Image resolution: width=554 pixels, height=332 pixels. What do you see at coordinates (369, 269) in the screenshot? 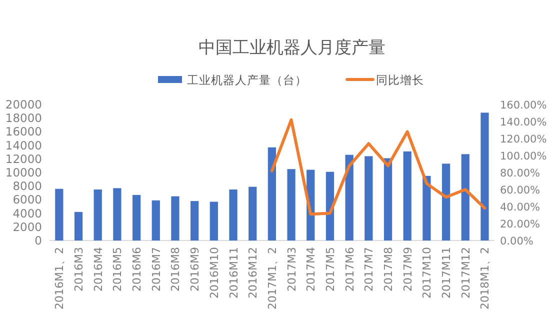
I see `x-tick-label: 2017M7` at bounding box center [369, 269].